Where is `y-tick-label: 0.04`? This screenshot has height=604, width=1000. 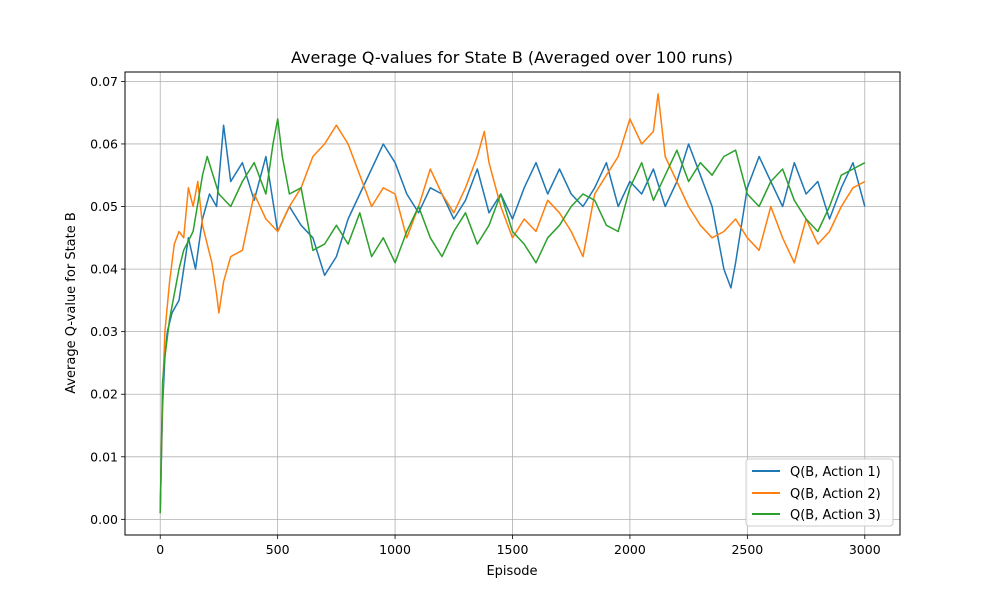
y-tick-label: 0.04 is located at coordinates (104, 269).